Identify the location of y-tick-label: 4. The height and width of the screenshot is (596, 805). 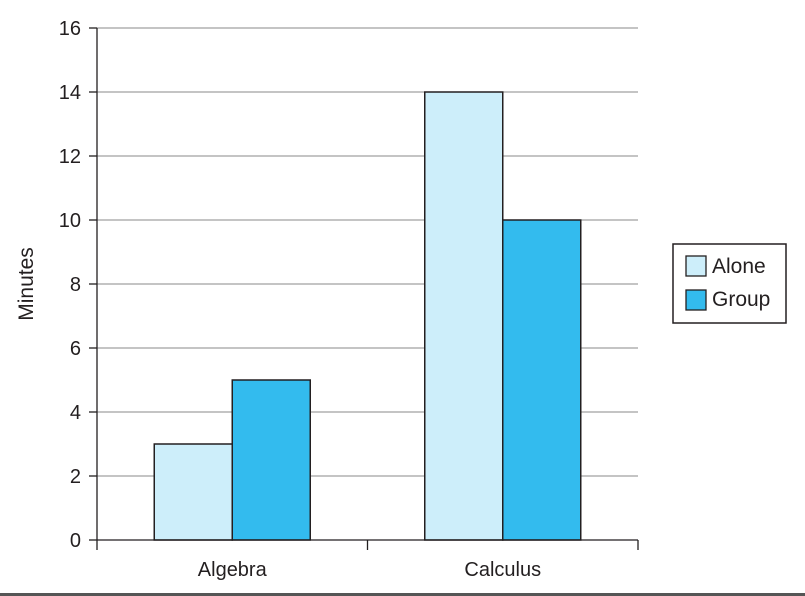
(75, 413).